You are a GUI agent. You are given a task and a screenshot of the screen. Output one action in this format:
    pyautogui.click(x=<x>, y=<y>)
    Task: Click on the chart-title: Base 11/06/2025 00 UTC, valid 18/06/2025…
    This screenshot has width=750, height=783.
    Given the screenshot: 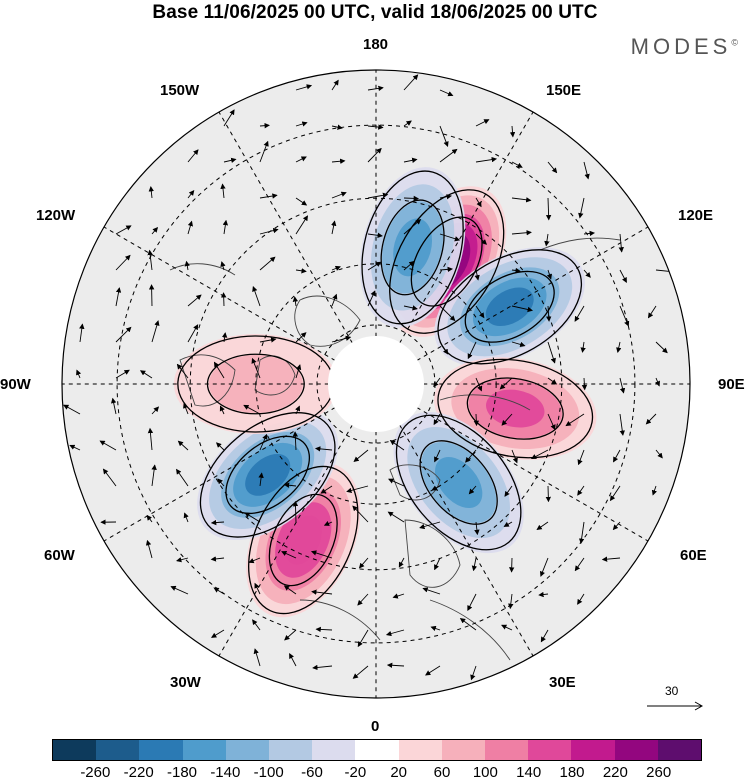 What is the action you would take?
    pyautogui.click(x=375, y=12)
    